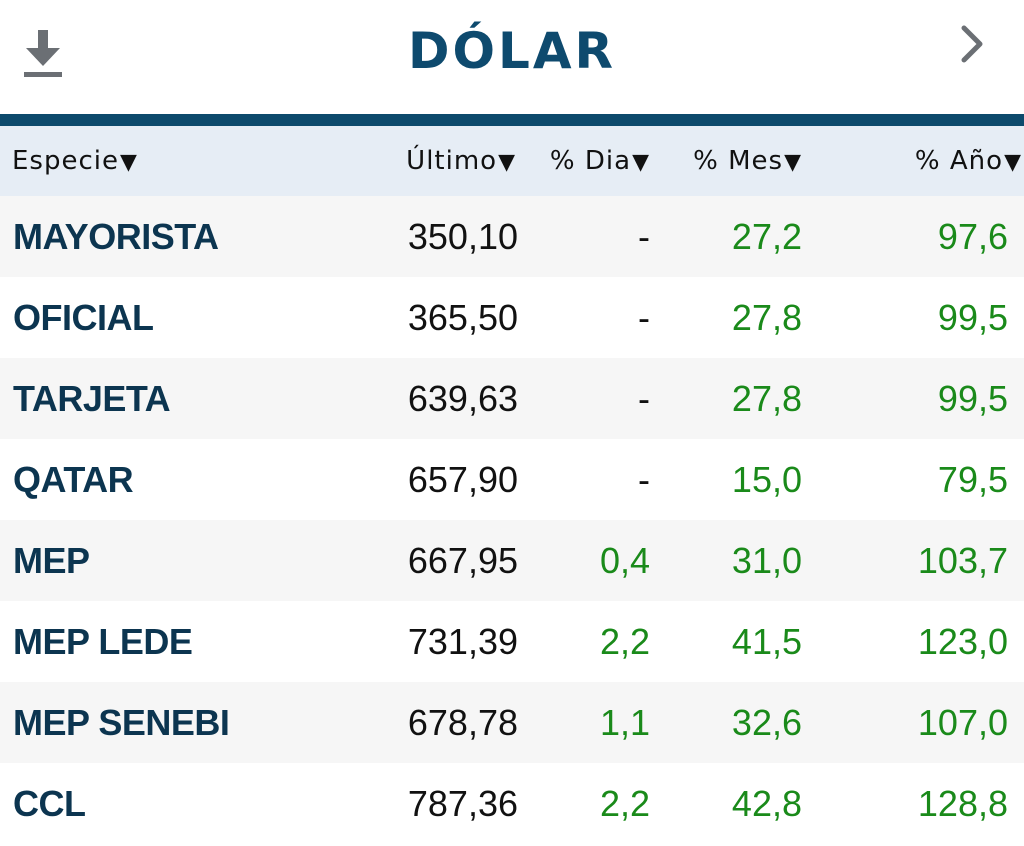 The width and height of the screenshot is (1024, 846). What do you see at coordinates (116, 236) in the screenshot?
I see `row-name: MAYORISTA` at bounding box center [116, 236].